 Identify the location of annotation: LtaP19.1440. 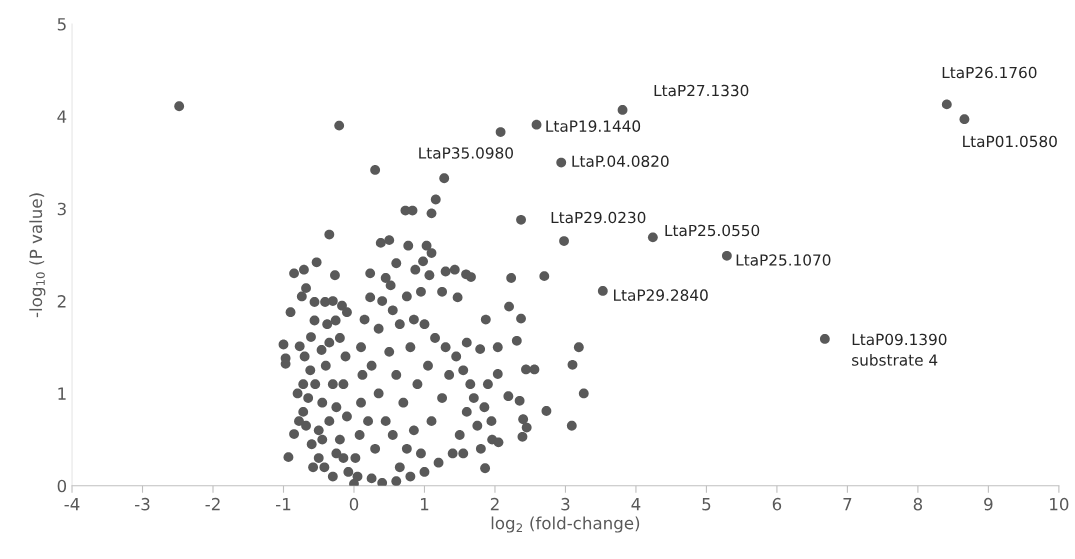
(593, 126).